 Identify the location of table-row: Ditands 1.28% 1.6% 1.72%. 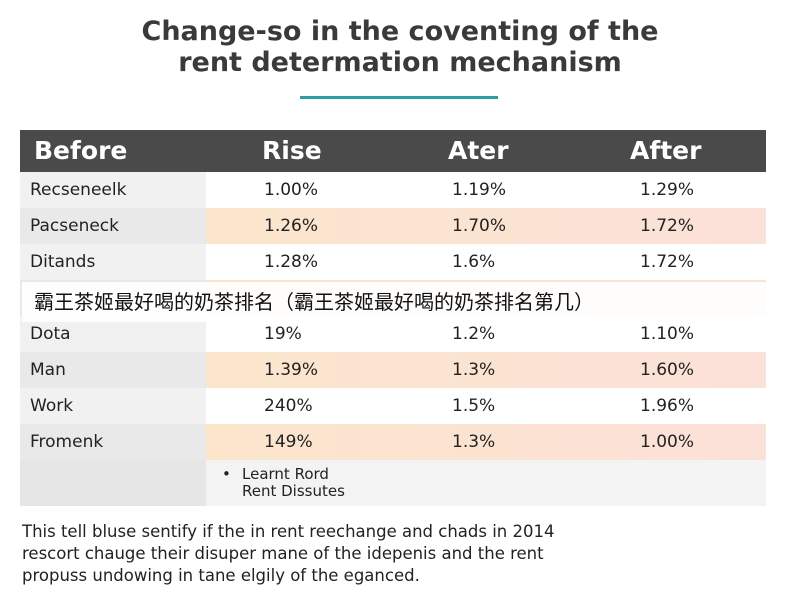
(393, 262).